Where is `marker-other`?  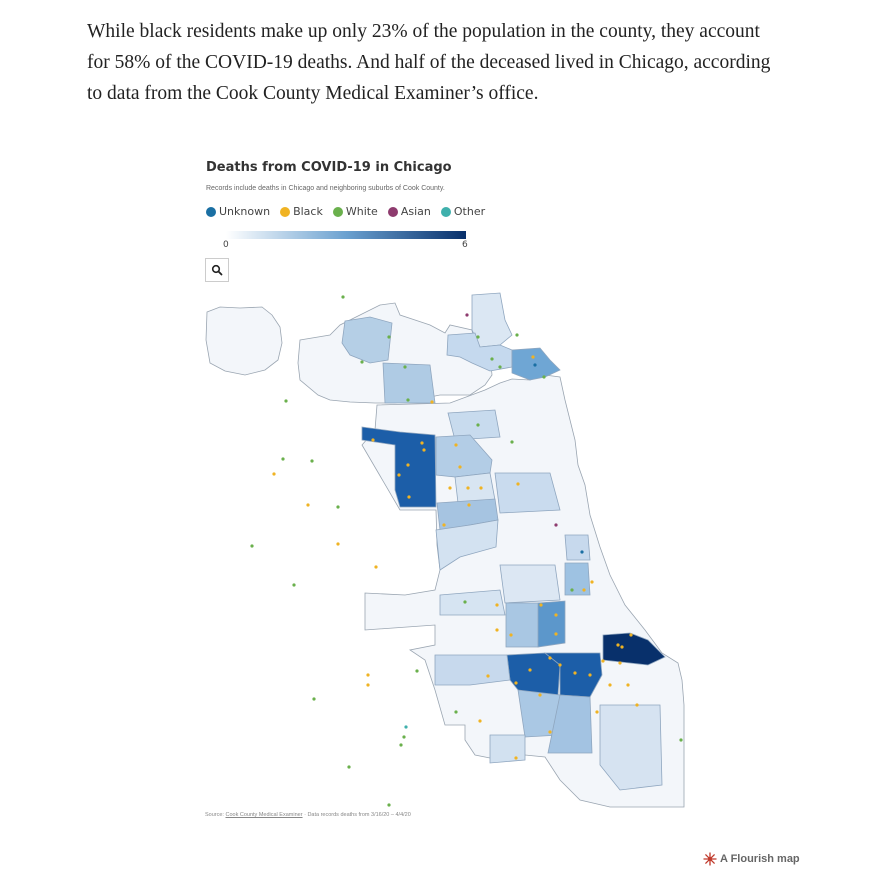 marker-other is located at coordinates (406, 727).